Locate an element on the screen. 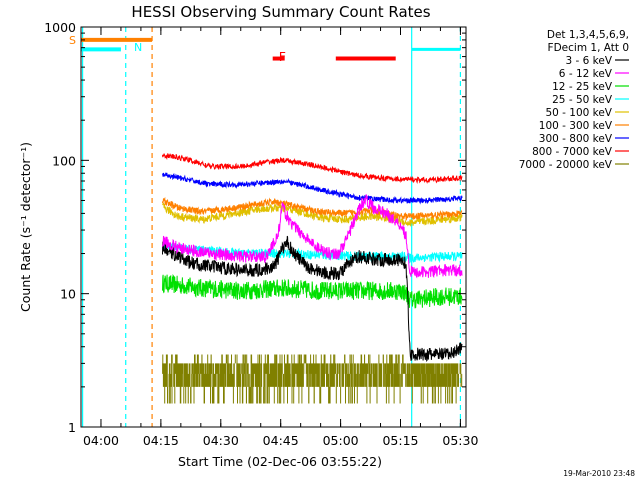 The height and width of the screenshot is (480, 640). legend-label: 3 - 6 keV is located at coordinates (588, 61).